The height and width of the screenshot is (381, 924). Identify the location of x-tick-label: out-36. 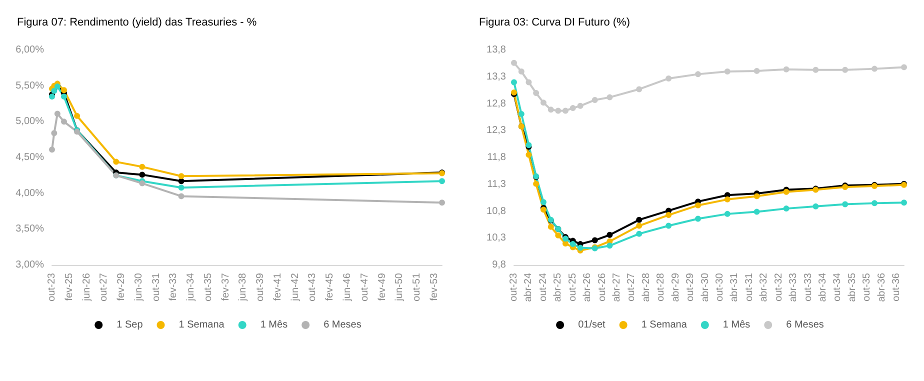
(896, 287).